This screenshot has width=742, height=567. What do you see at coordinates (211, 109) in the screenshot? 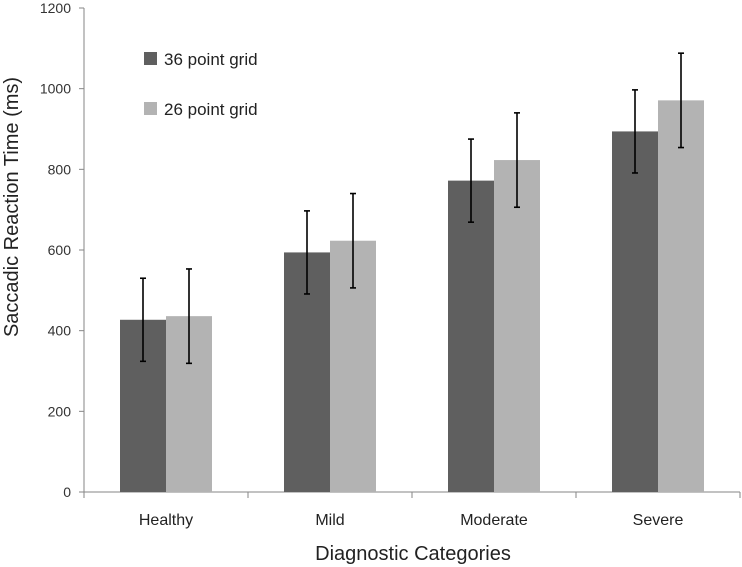
I see `legend-label: 26 point grid` at bounding box center [211, 109].